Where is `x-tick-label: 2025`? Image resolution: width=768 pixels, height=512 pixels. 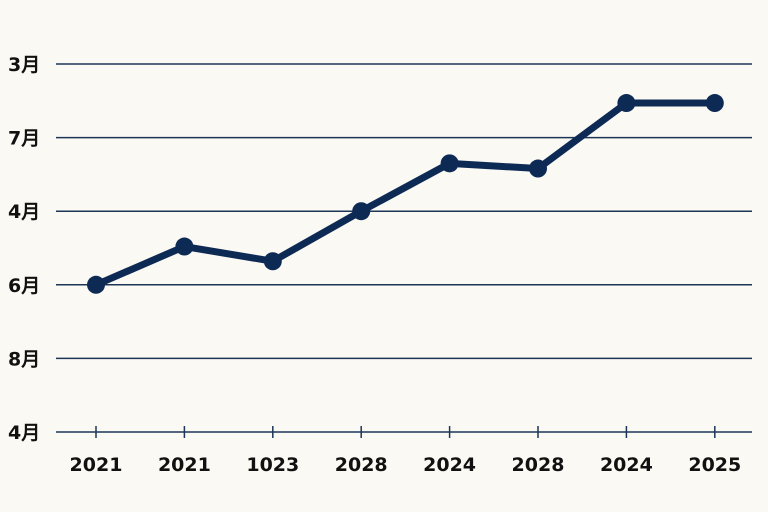 x-tick-label: 2025 is located at coordinates (714, 465).